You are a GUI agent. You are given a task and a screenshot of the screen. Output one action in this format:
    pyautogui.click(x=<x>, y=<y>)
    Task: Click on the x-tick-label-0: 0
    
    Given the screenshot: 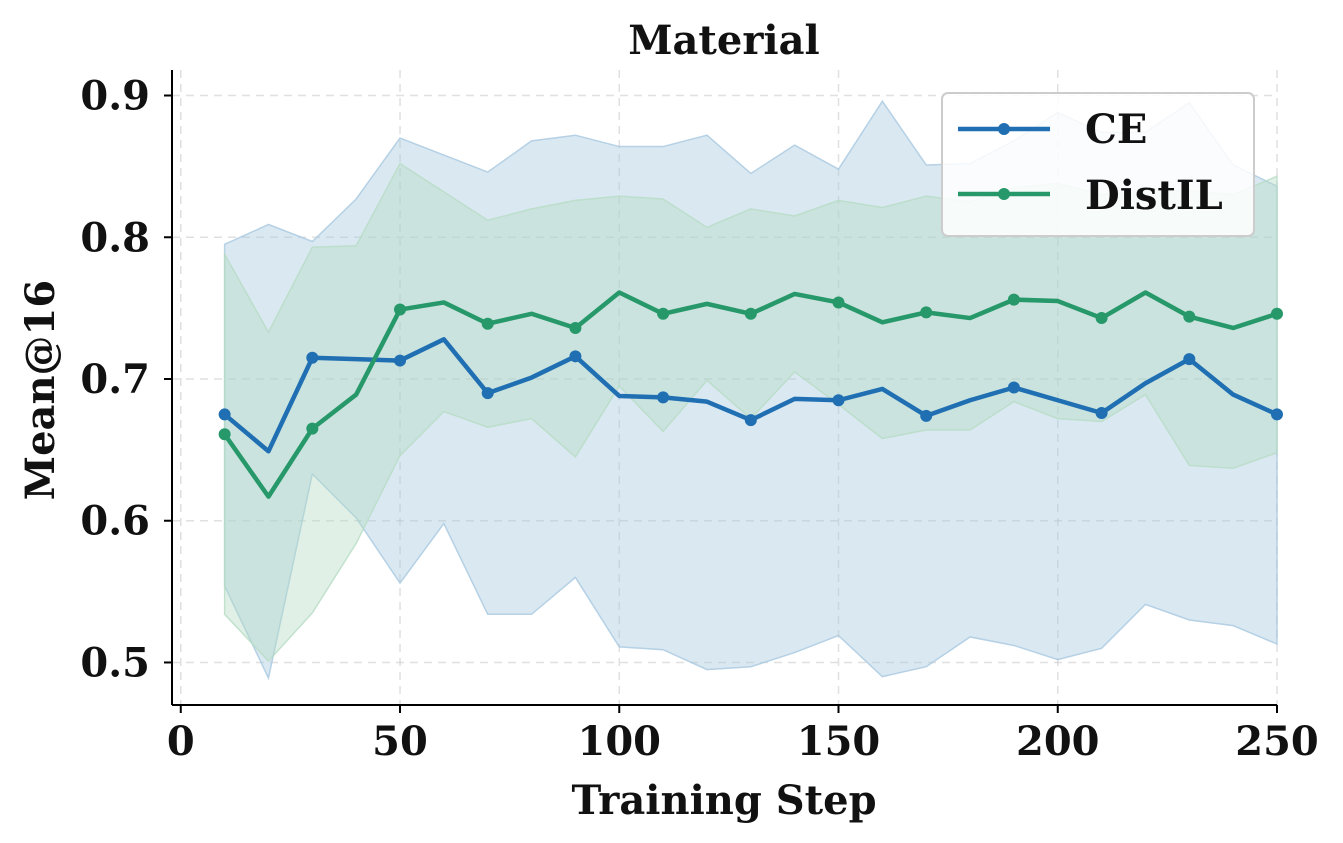 What is the action you would take?
    pyautogui.click(x=181, y=741)
    